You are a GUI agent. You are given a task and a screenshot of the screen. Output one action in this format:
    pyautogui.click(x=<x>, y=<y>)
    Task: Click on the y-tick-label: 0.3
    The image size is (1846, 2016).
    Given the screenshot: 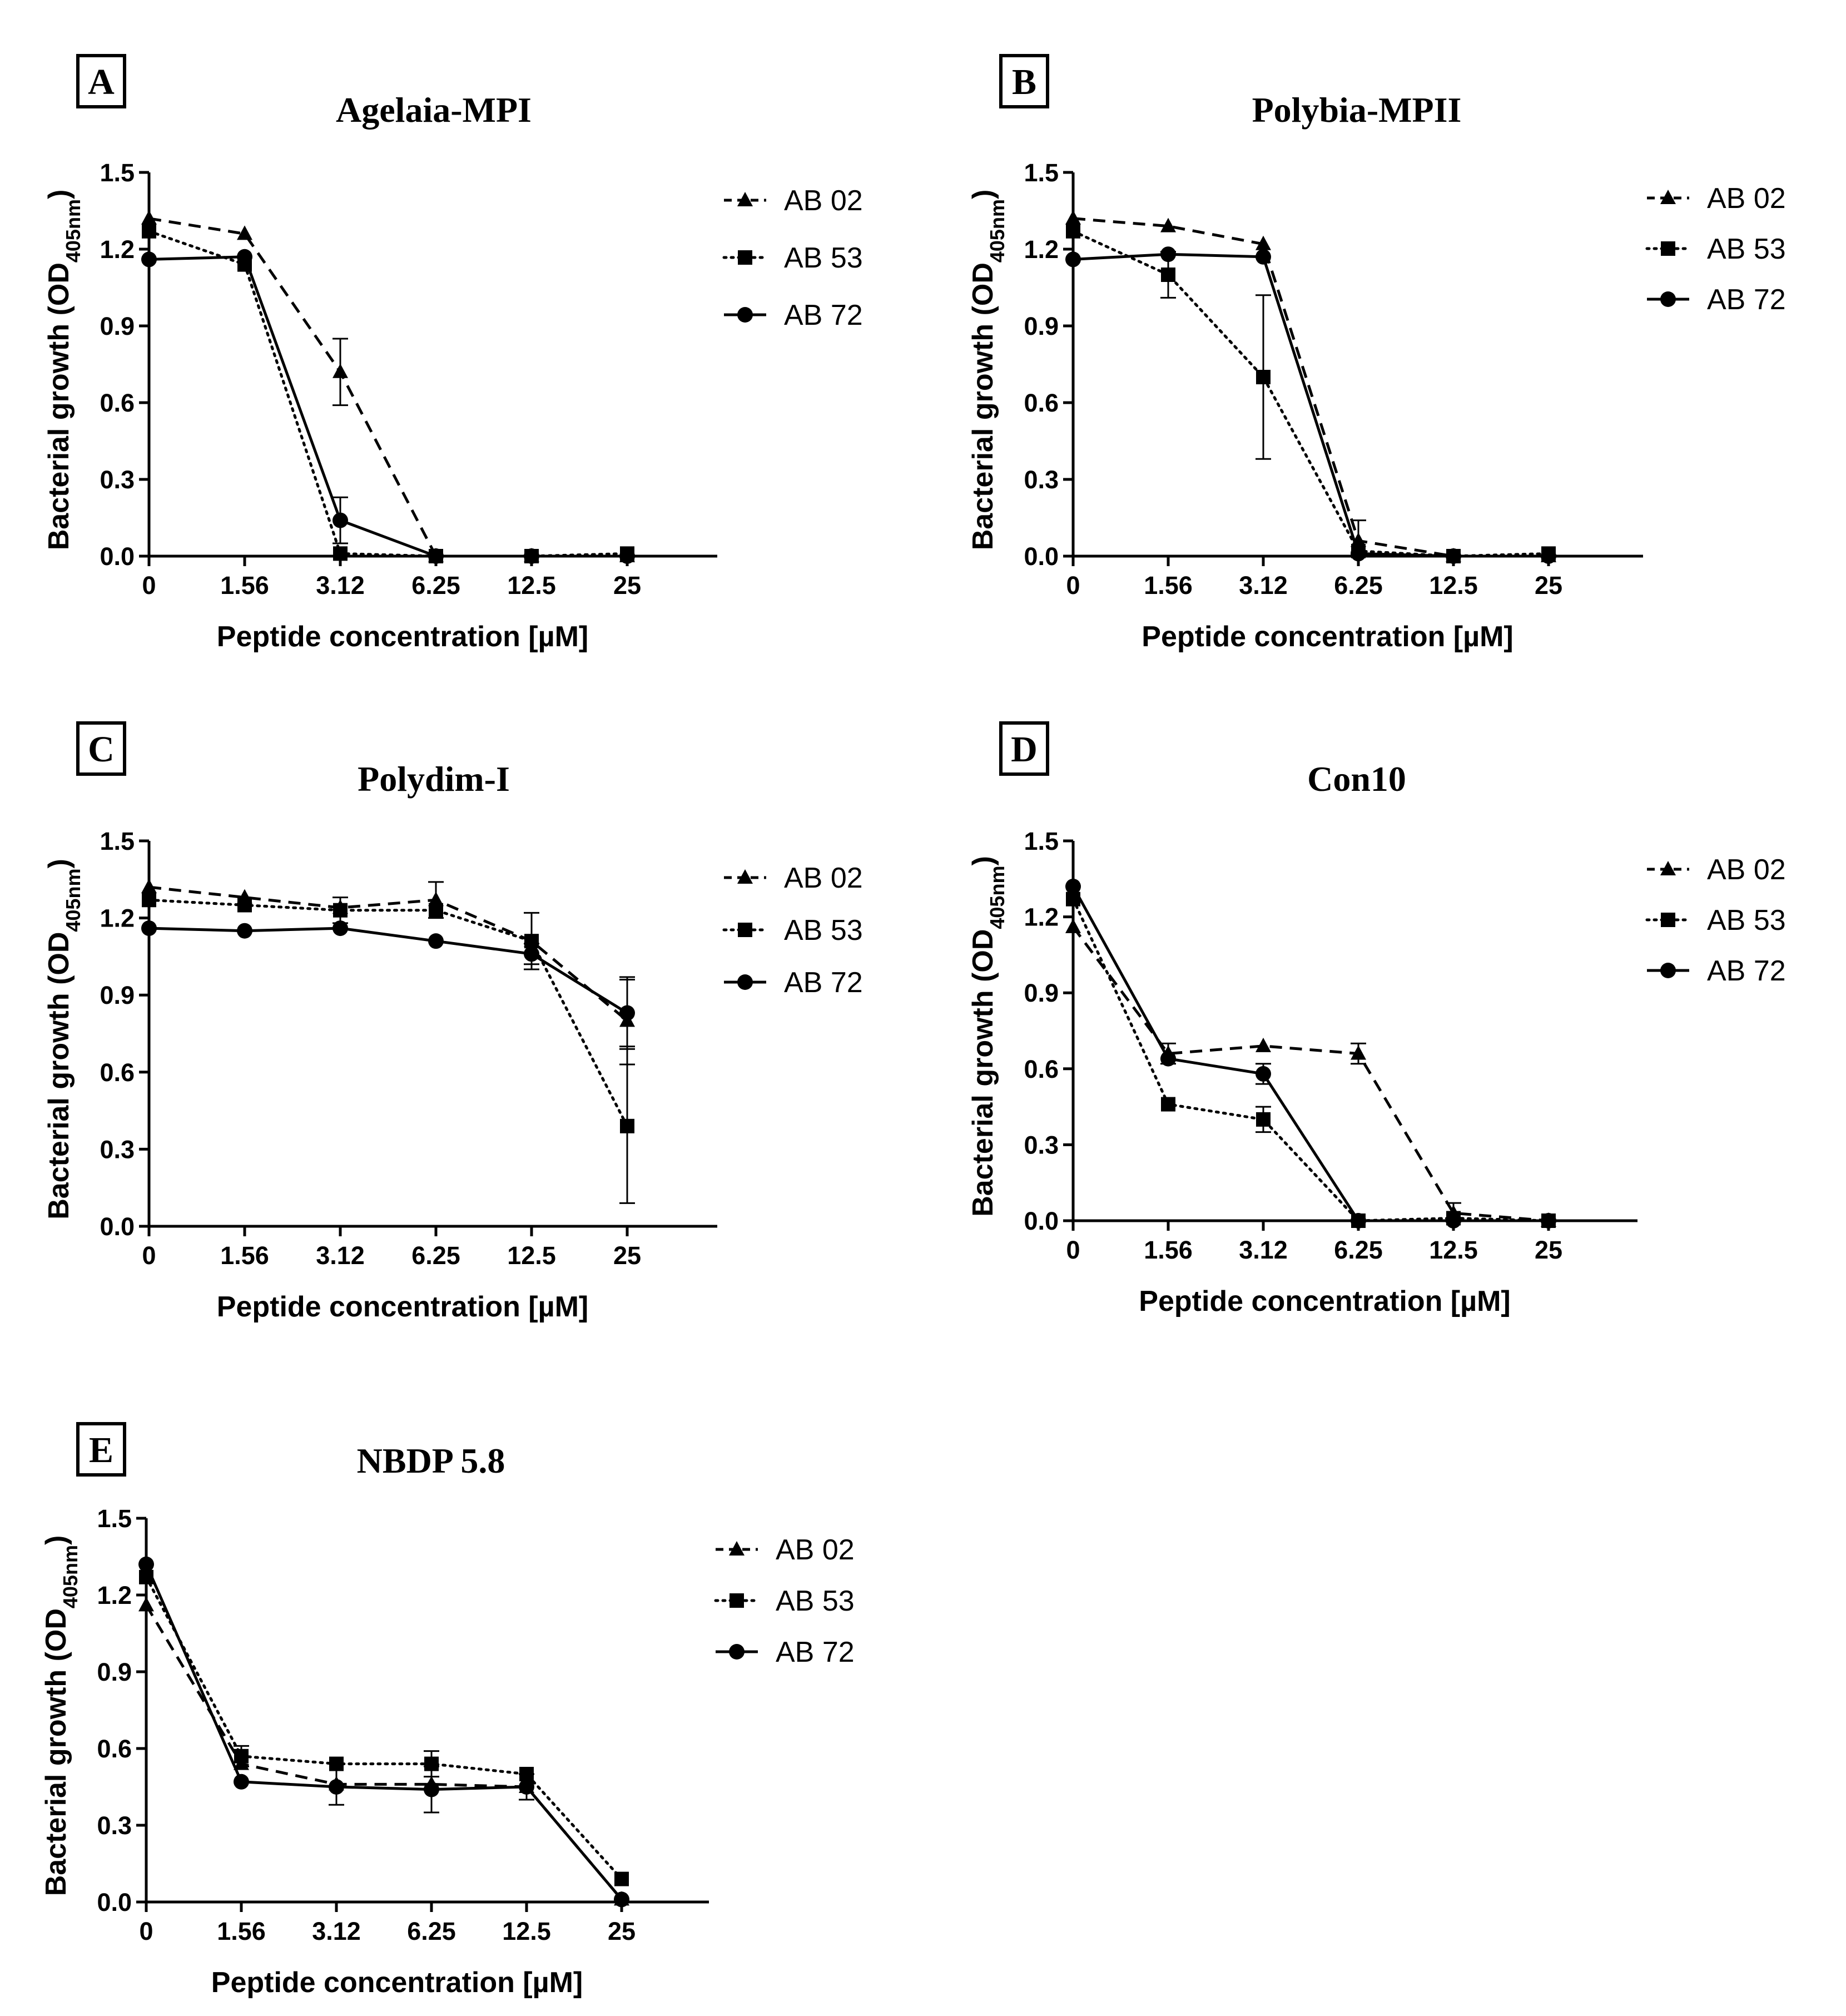 What is the action you would take?
    pyautogui.click(x=1041, y=1145)
    